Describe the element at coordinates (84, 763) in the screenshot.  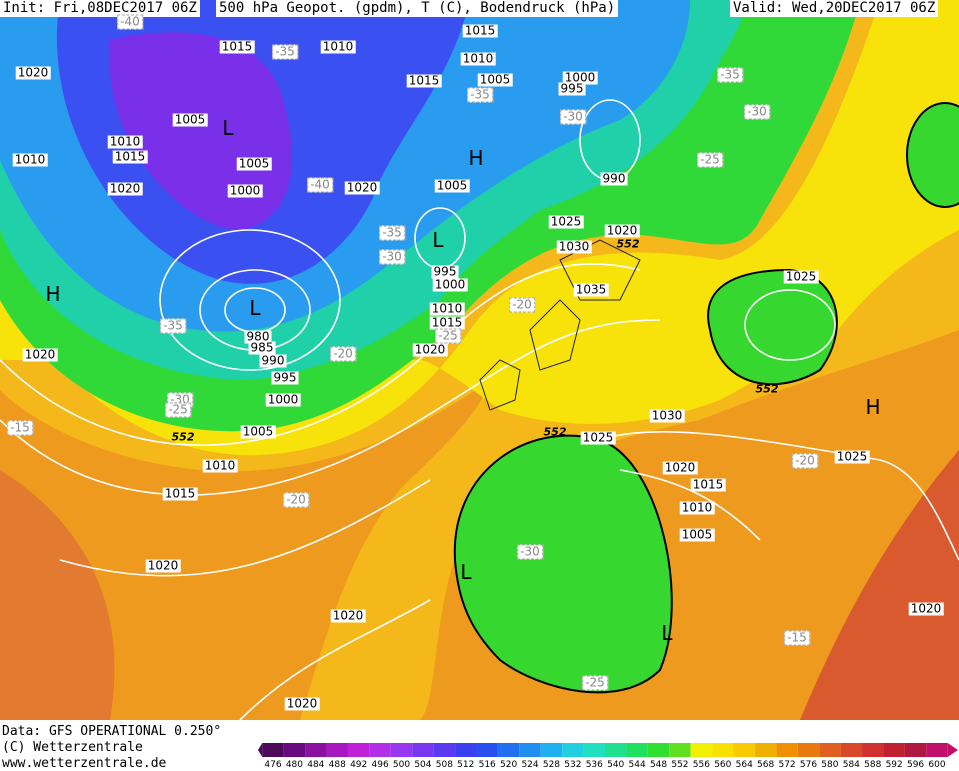
I see `website: www.wetterzentrale.de` at that location.